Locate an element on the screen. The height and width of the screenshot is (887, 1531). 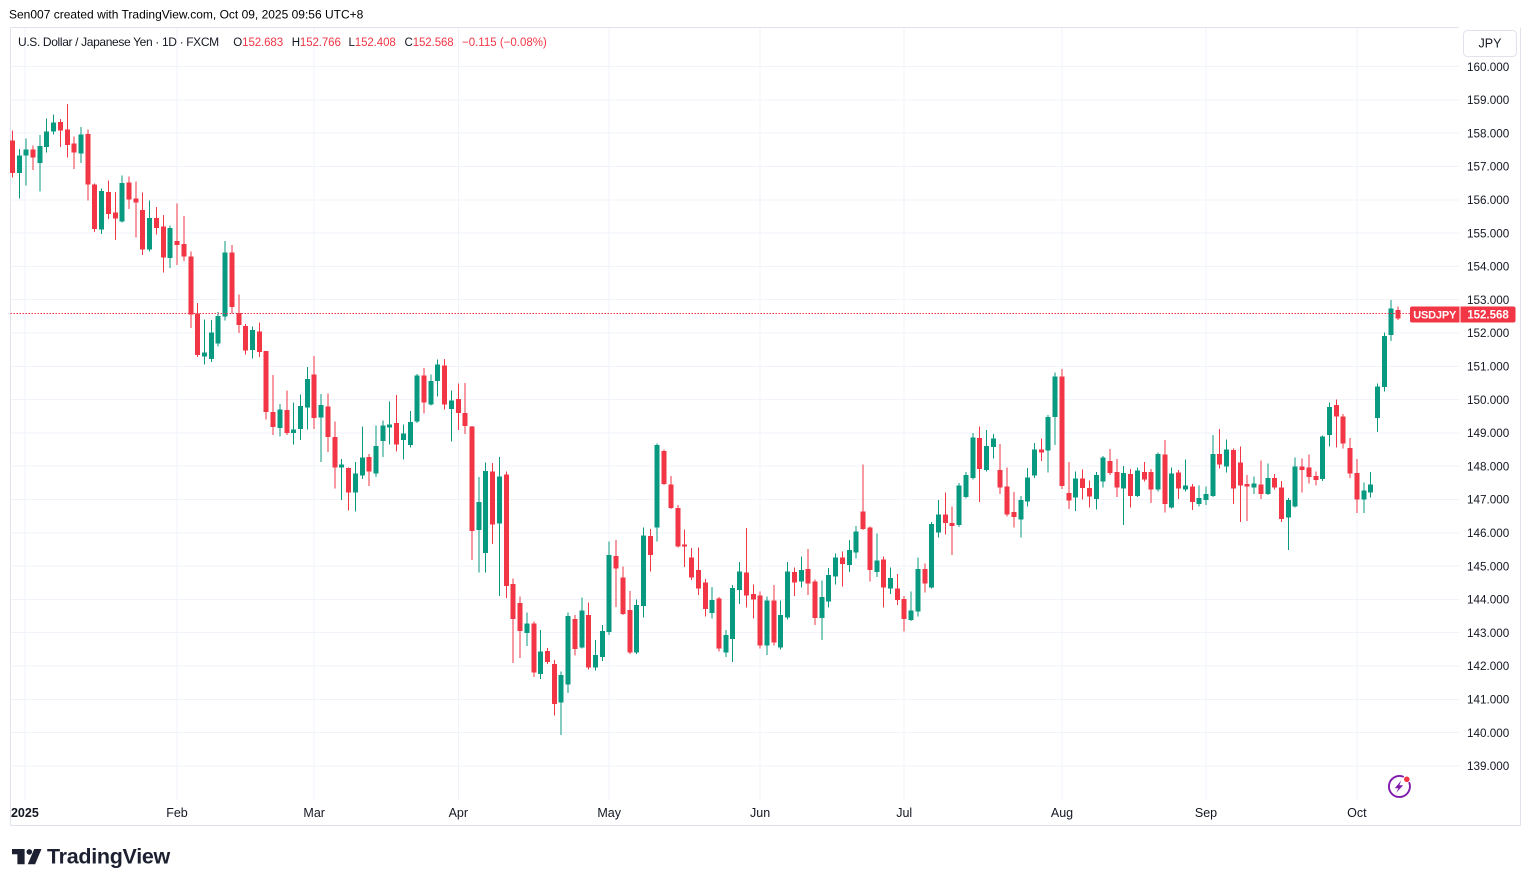
svg-text: 157.000 is located at coordinates (1488, 167).